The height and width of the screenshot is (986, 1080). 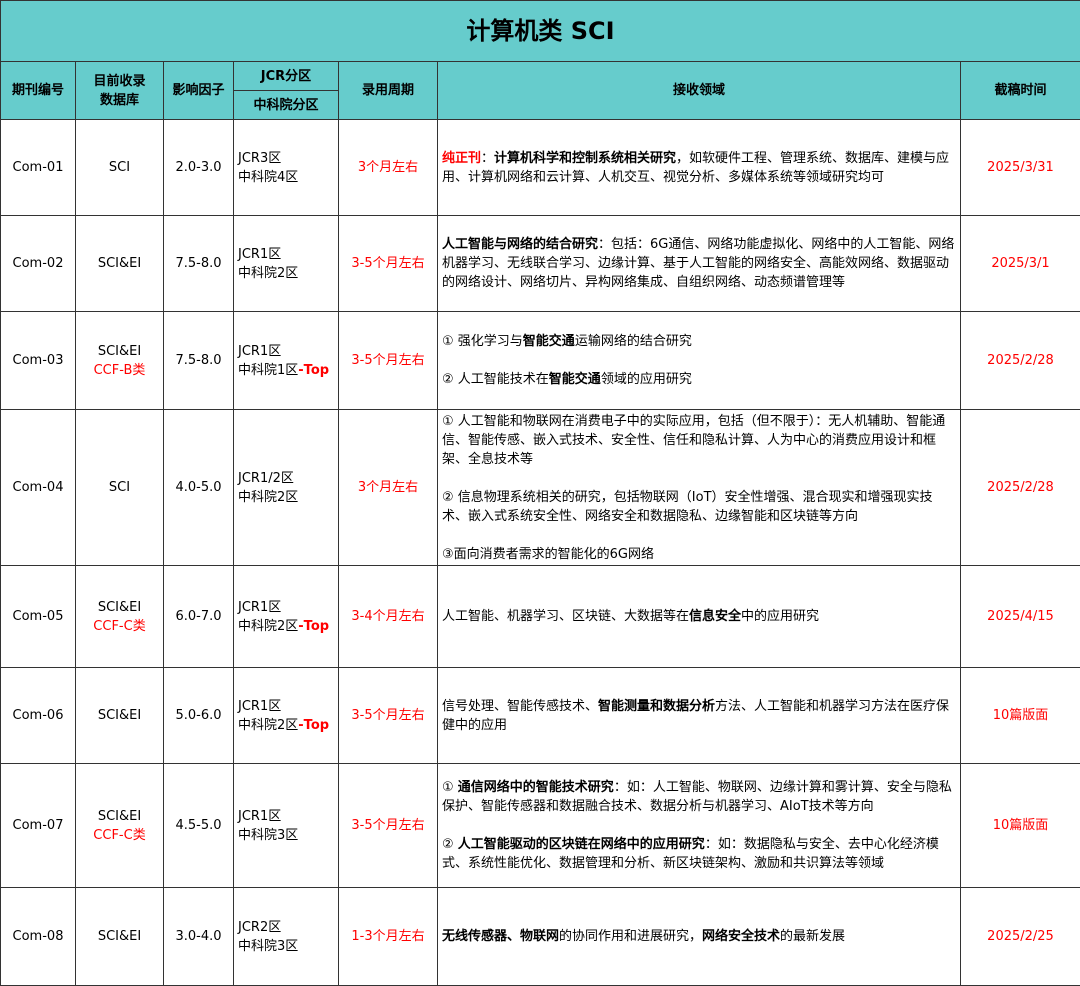 What do you see at coordinates (1020, 488) in the screenshot?
I see `deadline: 2025/2/28` at bounding box center [1020, 488].